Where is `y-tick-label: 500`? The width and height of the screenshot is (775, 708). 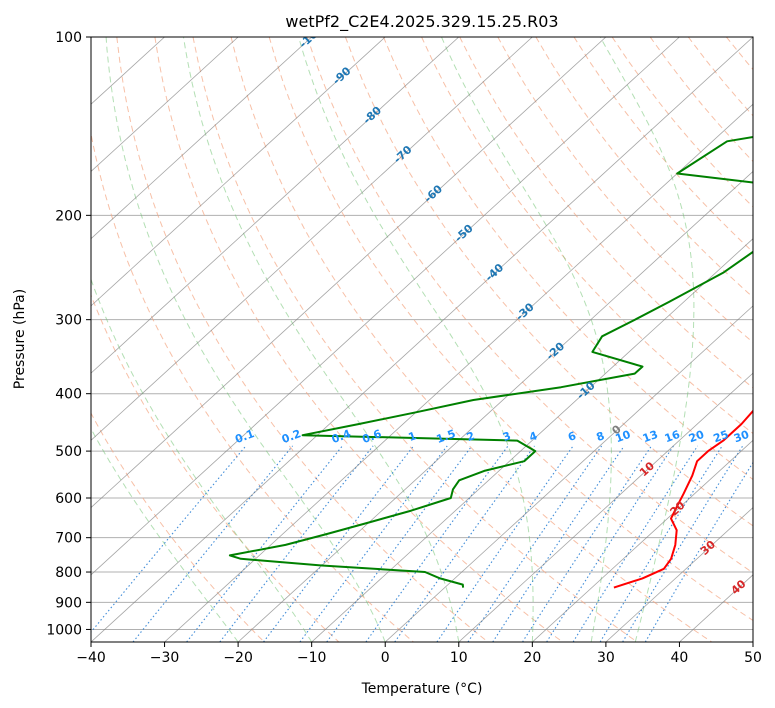 y-tick-label: 500 is located at coordinates (68, 452).